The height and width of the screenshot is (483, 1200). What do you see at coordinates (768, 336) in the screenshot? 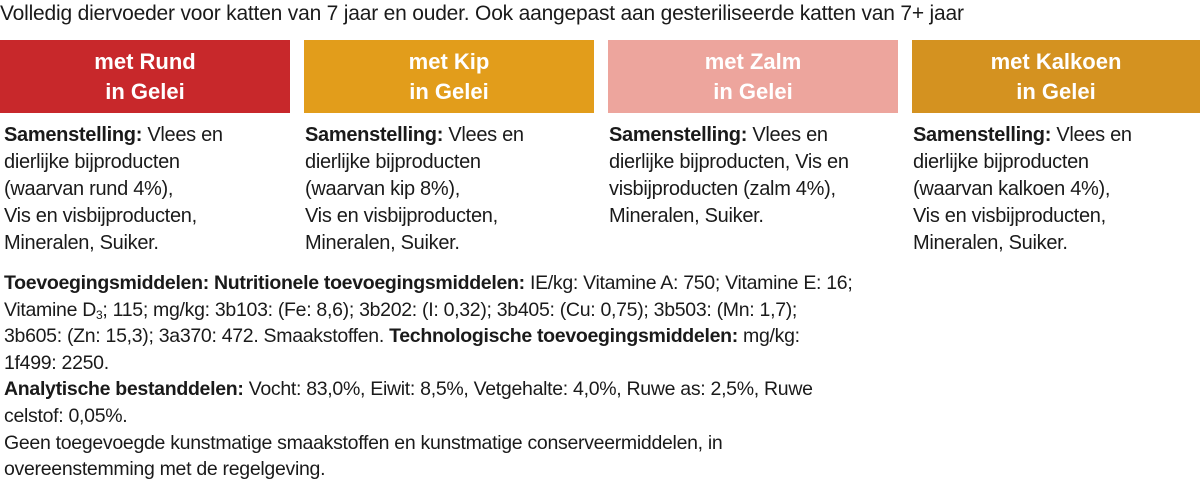
I see `footer-run: mg/kg:` at bounding box center [768, 336].